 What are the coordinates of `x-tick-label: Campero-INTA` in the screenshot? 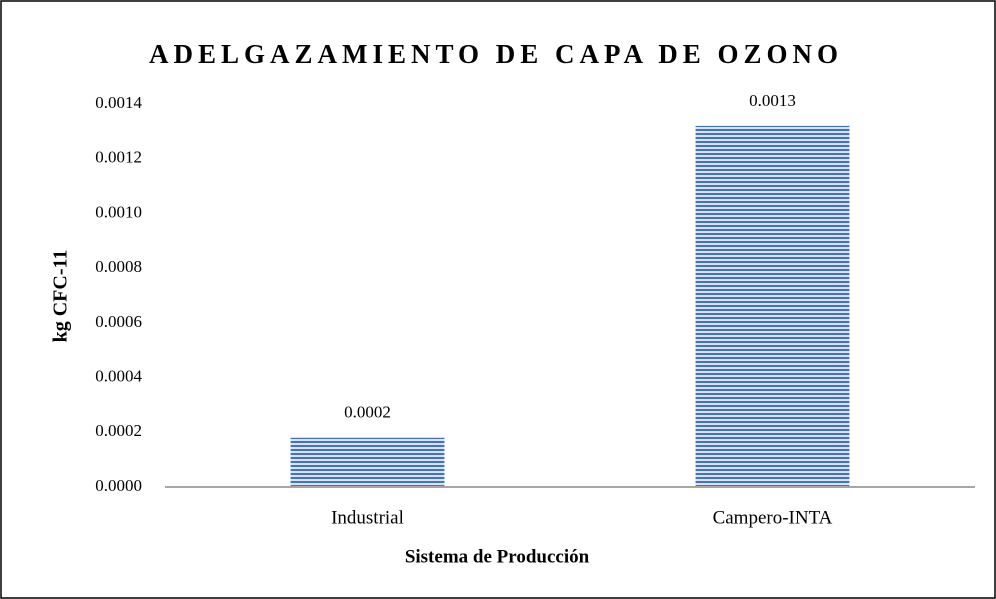 It's located at (773, 517).